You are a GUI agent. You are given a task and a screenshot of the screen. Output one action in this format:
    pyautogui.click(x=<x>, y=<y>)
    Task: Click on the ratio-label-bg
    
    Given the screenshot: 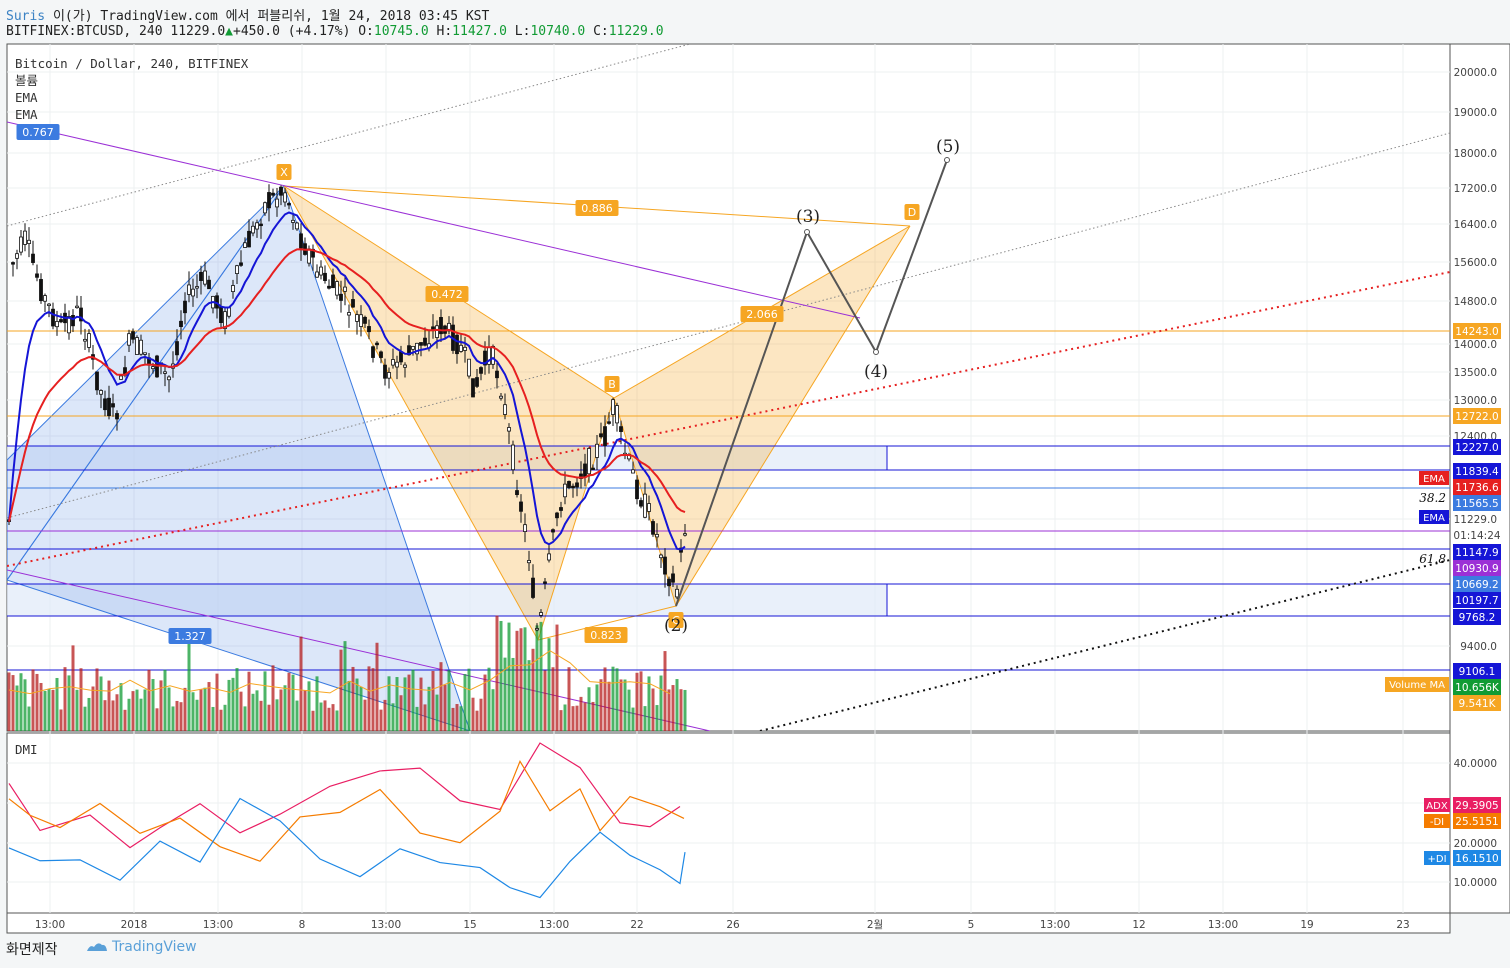 What is the action you would take?
    pyautogui.click(x=597, y=208)
    